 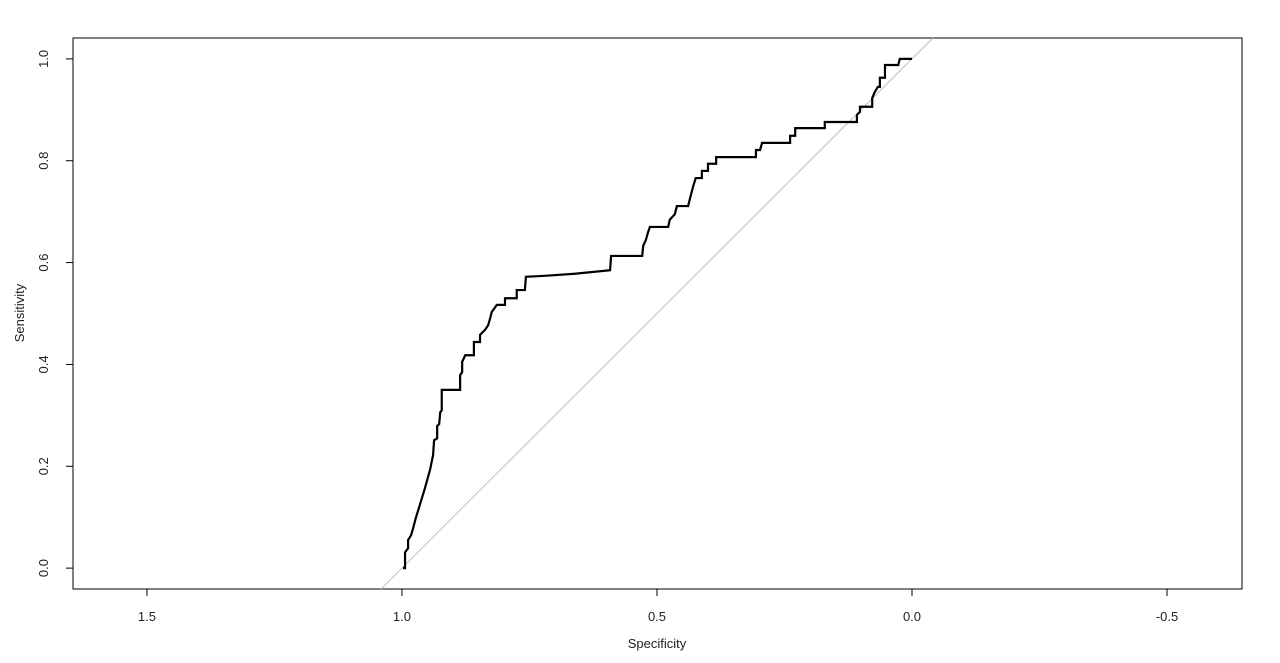 What do you see at coordinates (912, 616) in the screenshot?
I see `x-tick-label: 0.0` at bounding box center [912, 616].